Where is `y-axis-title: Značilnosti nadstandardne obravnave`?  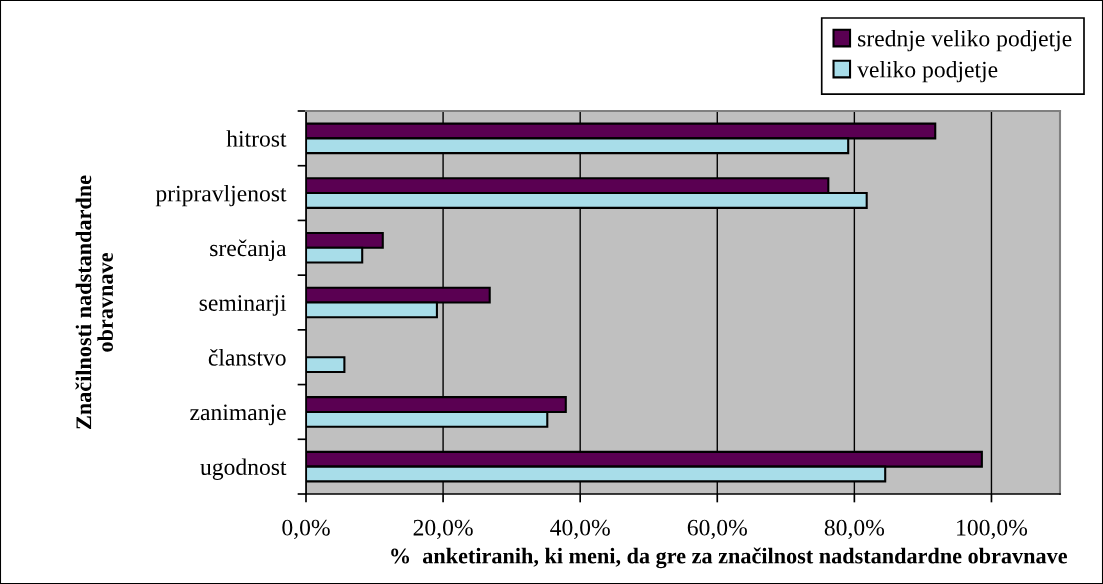
y-axis-title: Značilnosti nadstandardne obravnave is located at coordinates (94, 302).